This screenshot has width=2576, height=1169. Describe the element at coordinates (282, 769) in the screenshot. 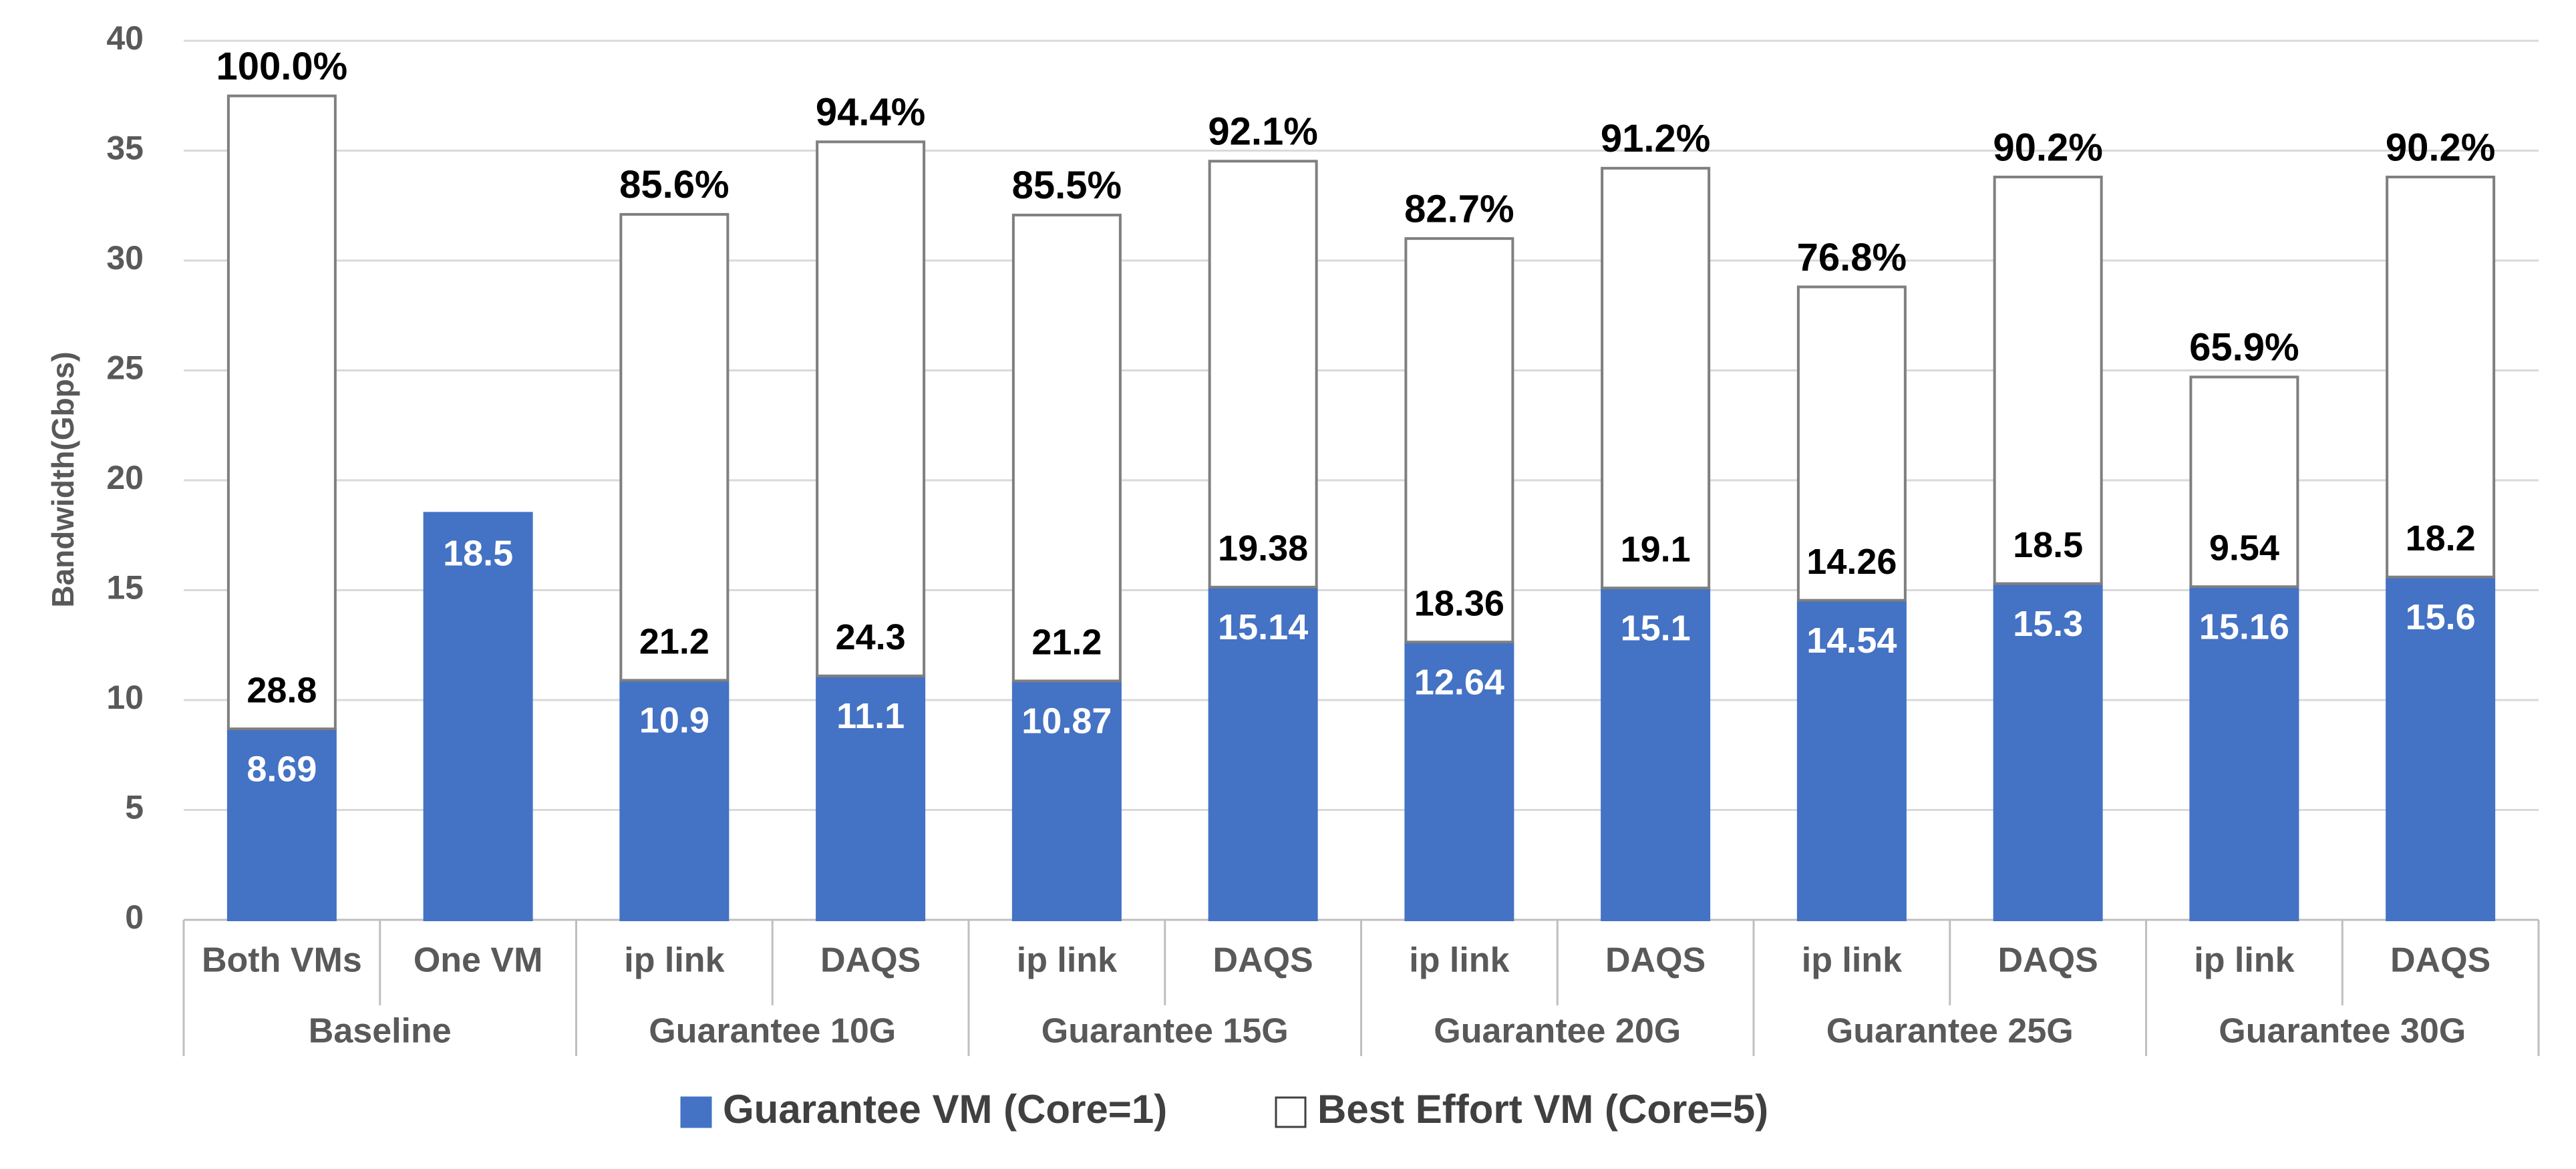

I see `value-label: 8.69` at that location.